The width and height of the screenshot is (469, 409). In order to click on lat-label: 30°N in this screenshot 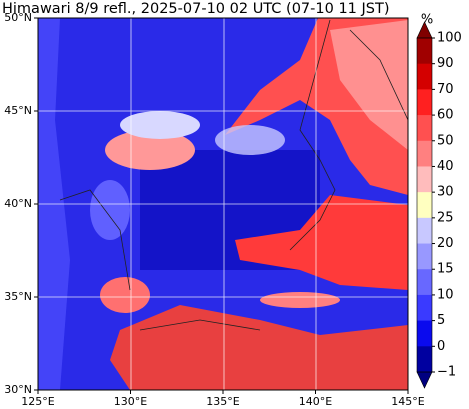, I will do `click(18, 389)`.